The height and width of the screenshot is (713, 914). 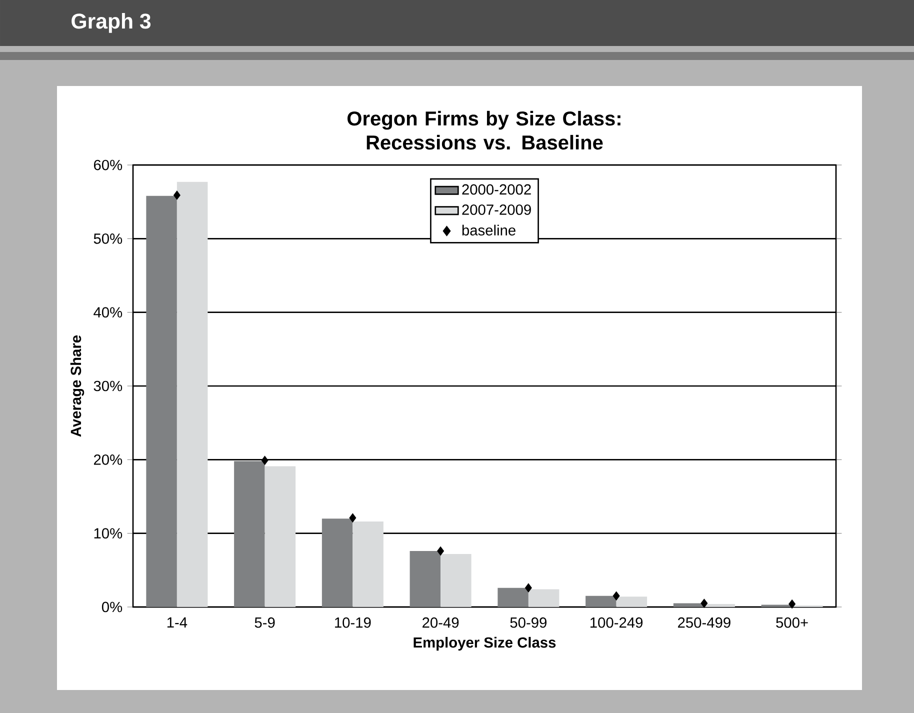 What do you see at coordinates (792, 622) in the screenshot?
I see `x-tick-label: 500+` at bounding box center [792, 622].